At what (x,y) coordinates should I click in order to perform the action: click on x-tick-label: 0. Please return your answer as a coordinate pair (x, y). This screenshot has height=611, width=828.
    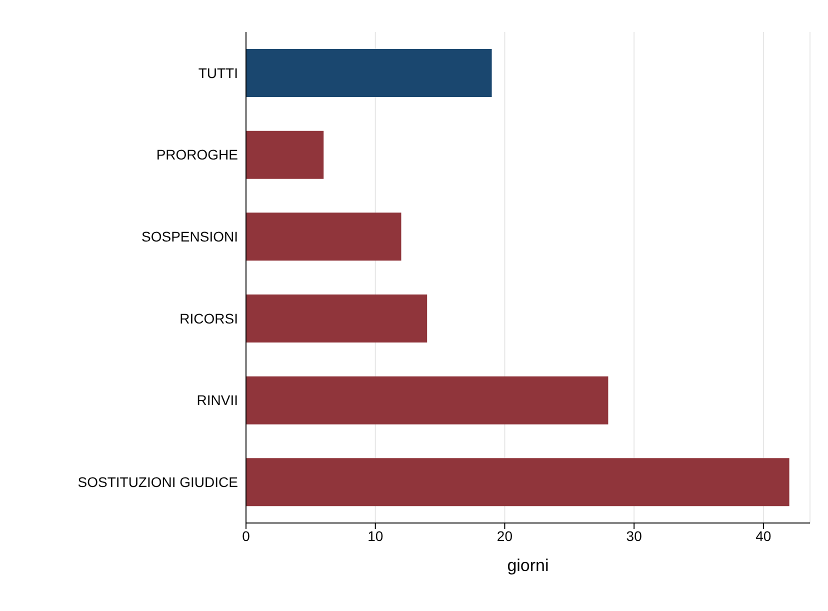
    Looking at the image, I should click on (246, 536).